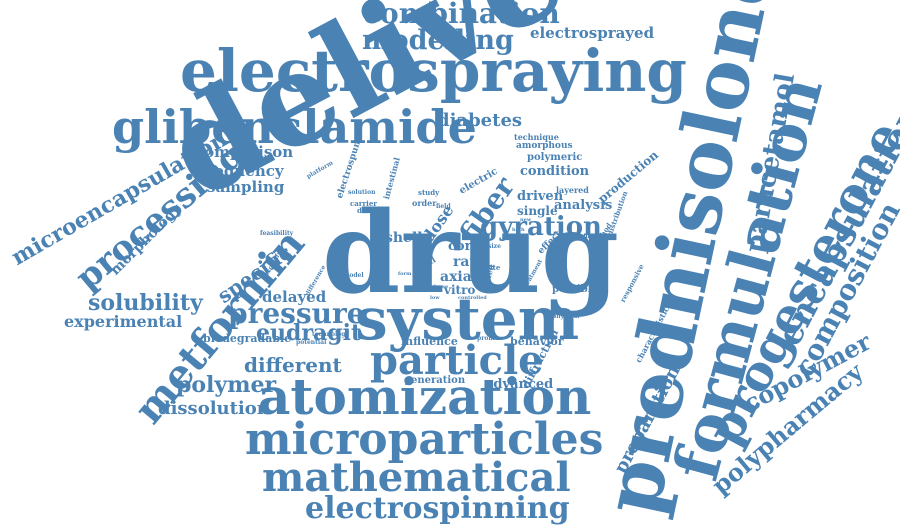  I want to click on word: solution, so click(362, 192).